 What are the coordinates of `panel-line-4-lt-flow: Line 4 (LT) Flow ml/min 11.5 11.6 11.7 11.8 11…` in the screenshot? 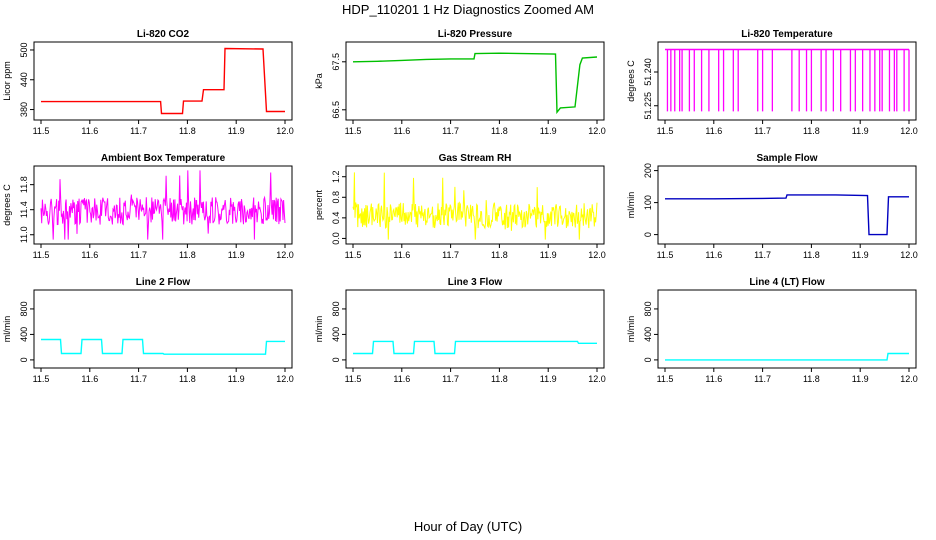 It's located at (772, 330).